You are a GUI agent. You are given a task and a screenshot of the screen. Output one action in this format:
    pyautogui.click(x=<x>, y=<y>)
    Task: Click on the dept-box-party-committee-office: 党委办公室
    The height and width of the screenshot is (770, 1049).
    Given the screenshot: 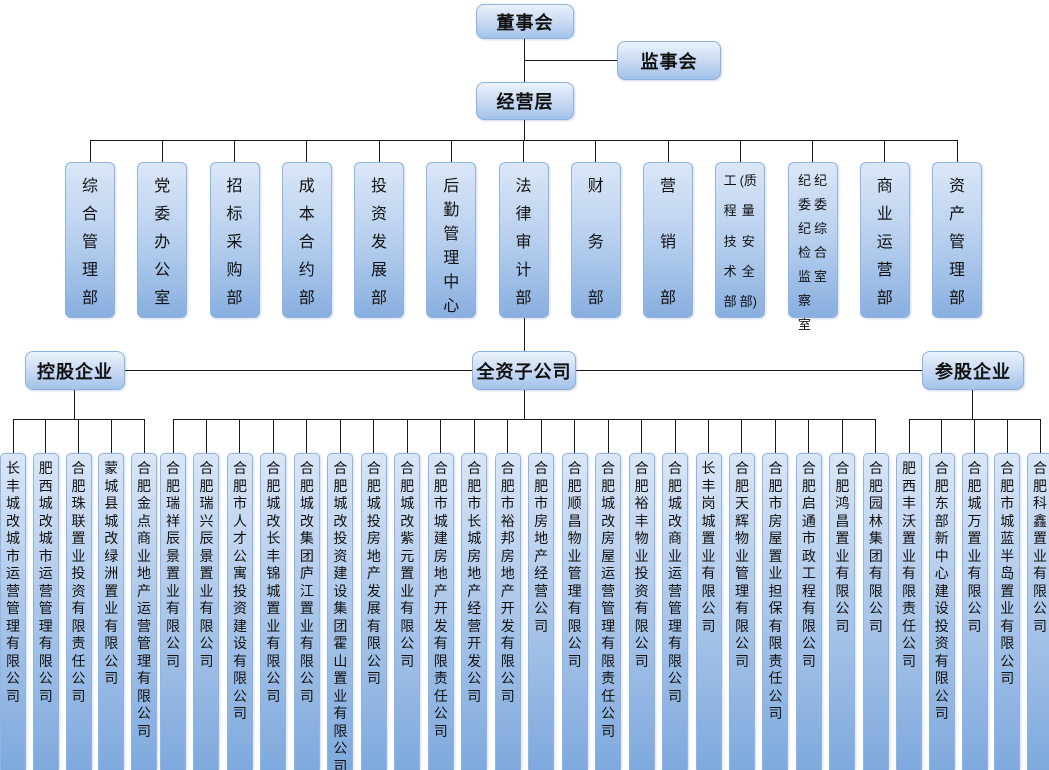 What is the action you would take?
    pyautogui.click(x=162, y=240)
    